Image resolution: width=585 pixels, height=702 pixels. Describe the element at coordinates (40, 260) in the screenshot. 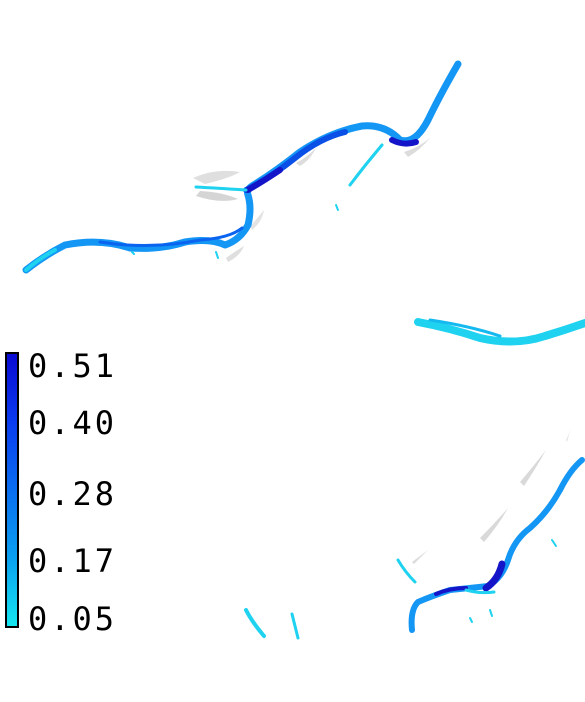

I see `channel-upper-cyan` at that location.